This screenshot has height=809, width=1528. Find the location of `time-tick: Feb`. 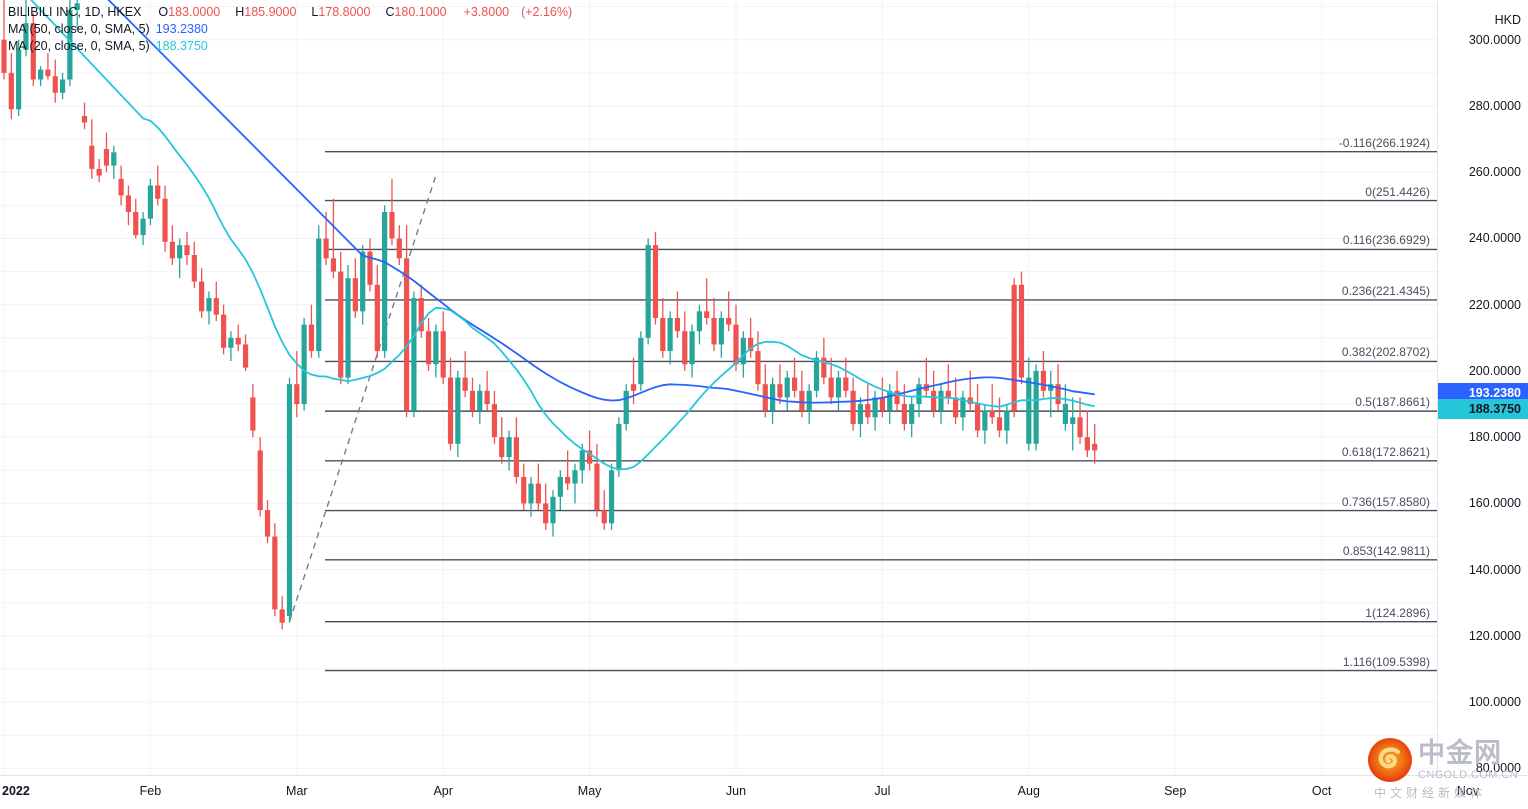

time-tick: Feb is located at coordinates (150, 791).